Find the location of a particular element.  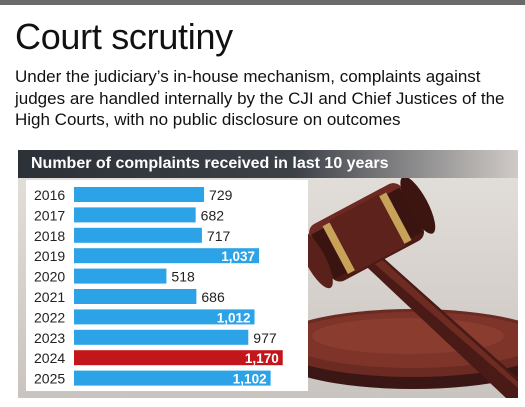

value-label: 729 is located at coordinates (221, 195).